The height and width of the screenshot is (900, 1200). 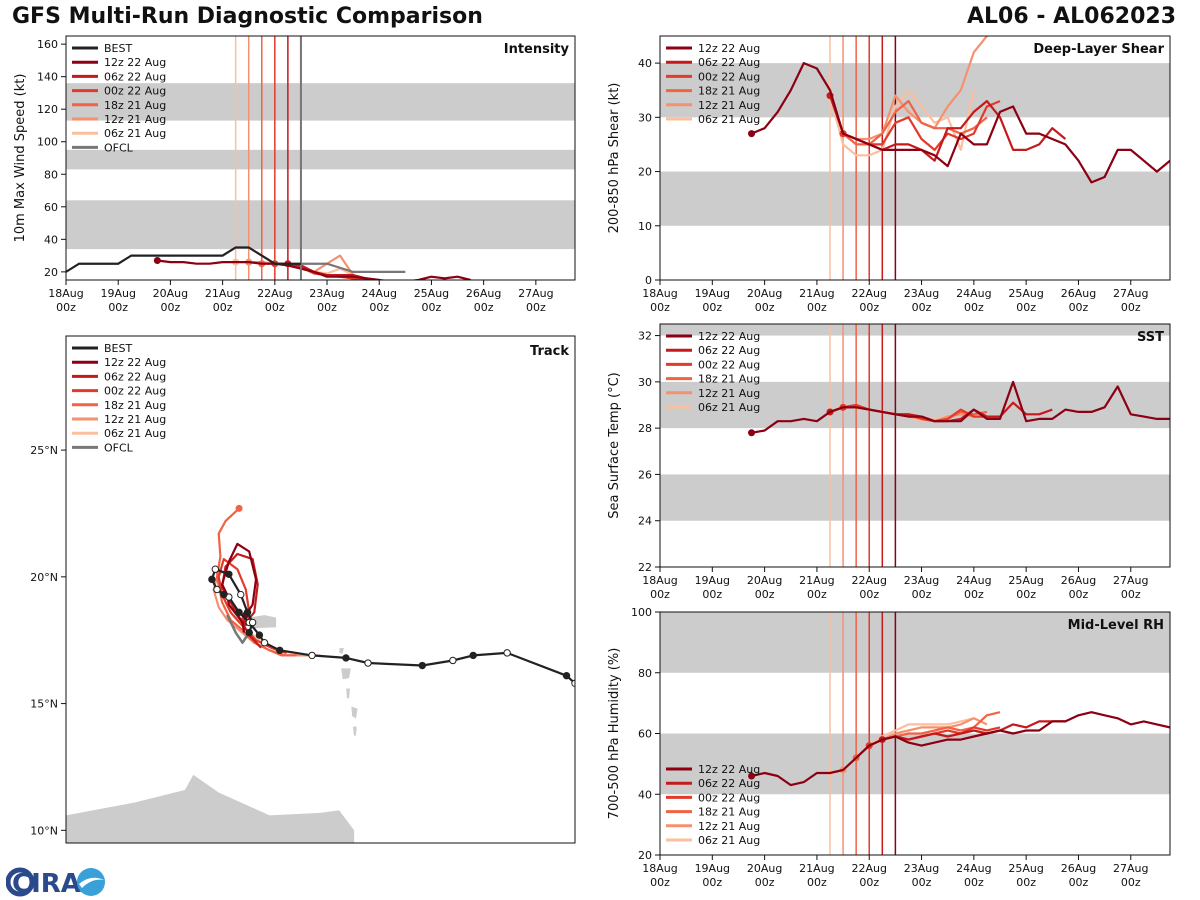 I want to click on shear-xtick-day: 19Aug, so click(x=712, y=293).